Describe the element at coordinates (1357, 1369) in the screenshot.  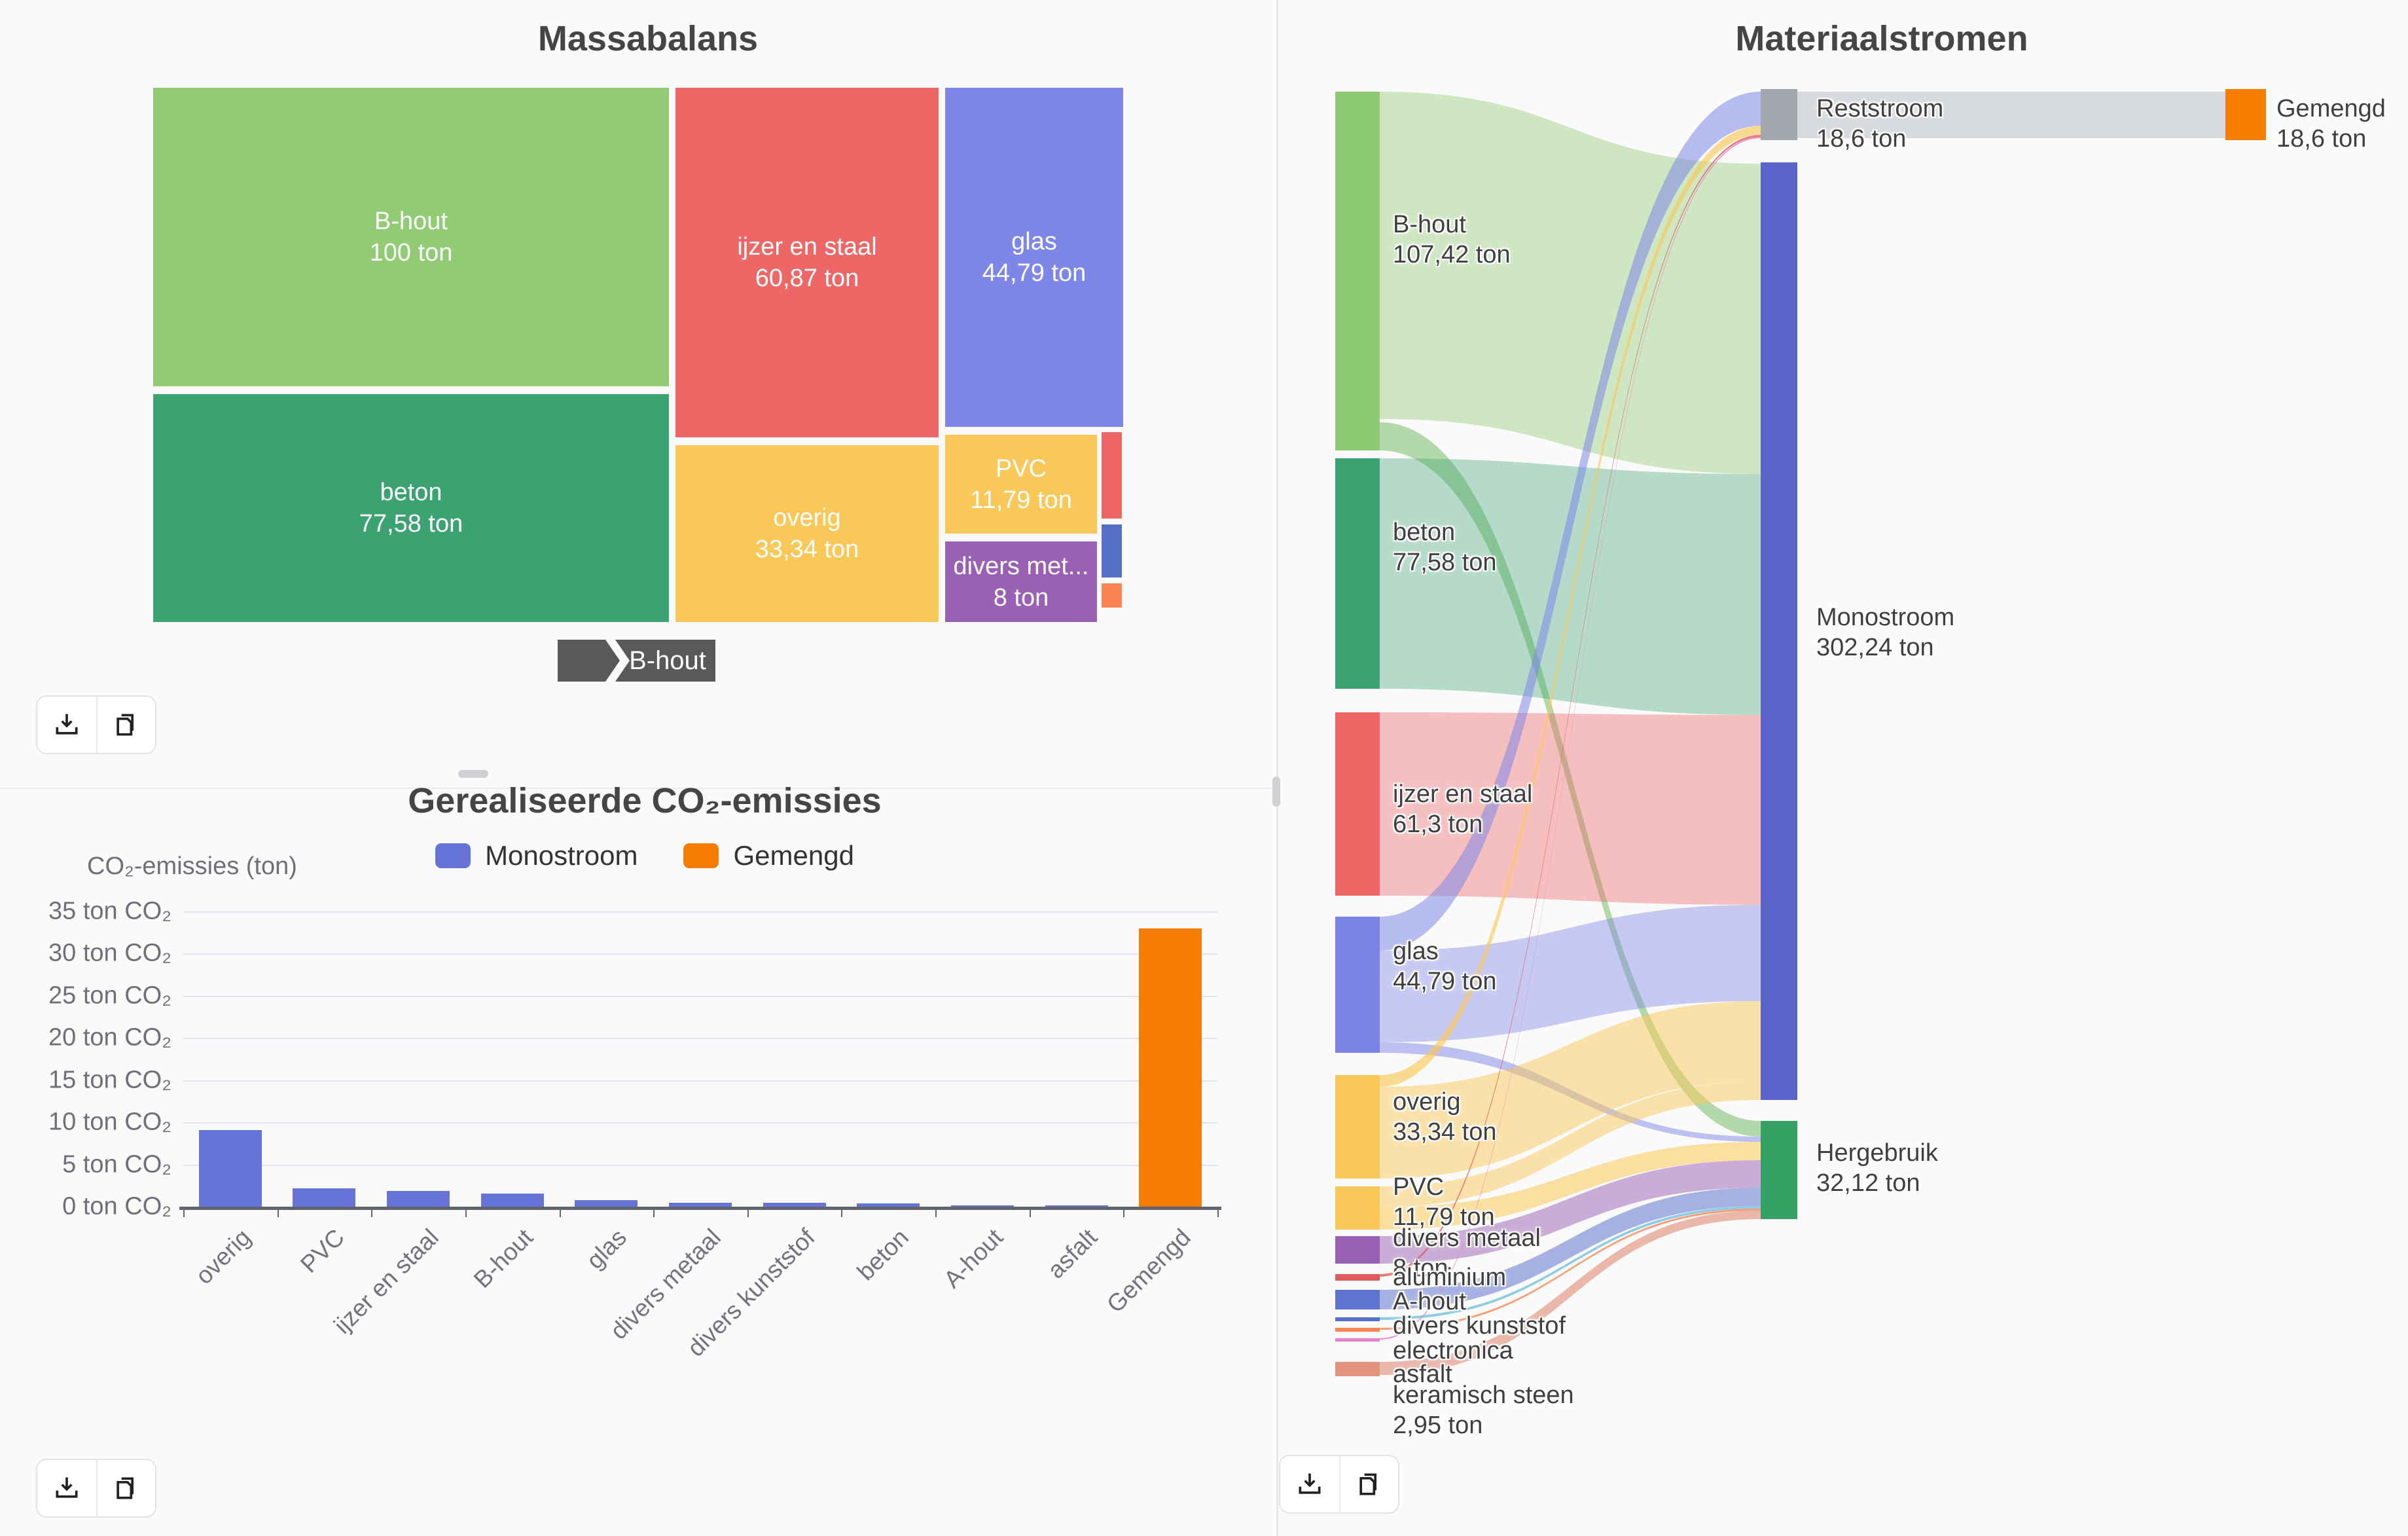
I see `sankey-node-keramisch-steen` at that location.